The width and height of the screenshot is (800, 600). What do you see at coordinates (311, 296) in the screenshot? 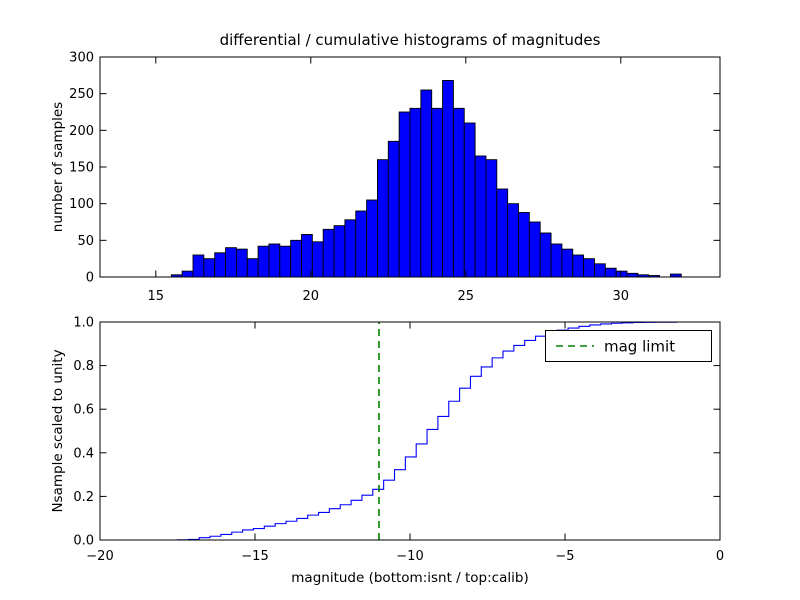
I see `x-tick-label: 20` at bounding box center [311, 296].